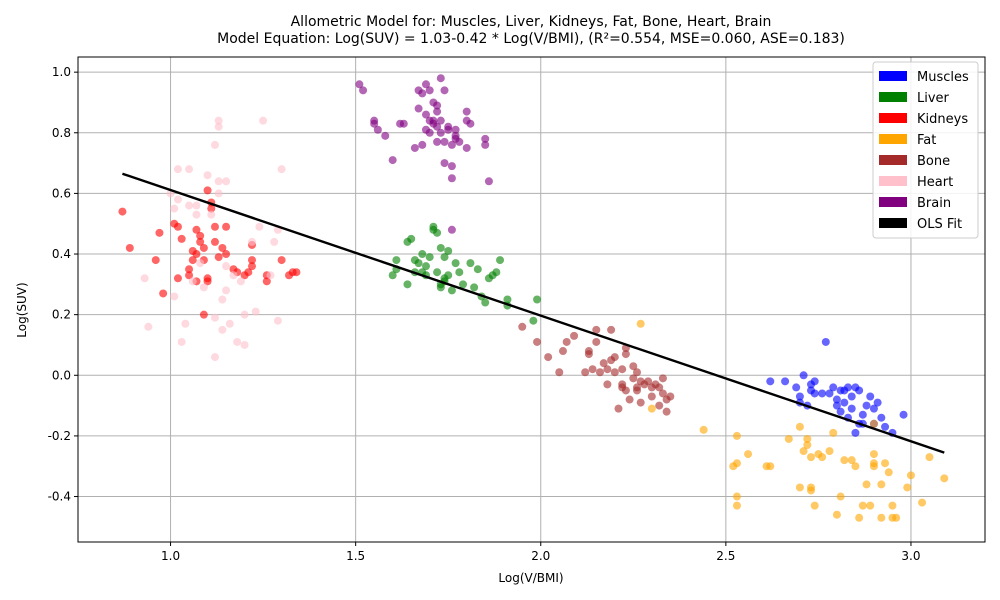 This screenshot has width=1000, height=600. Describe the element at coordinates (355, 556) in the screenshot. I see `x-tick-label: 1.5` at that location.